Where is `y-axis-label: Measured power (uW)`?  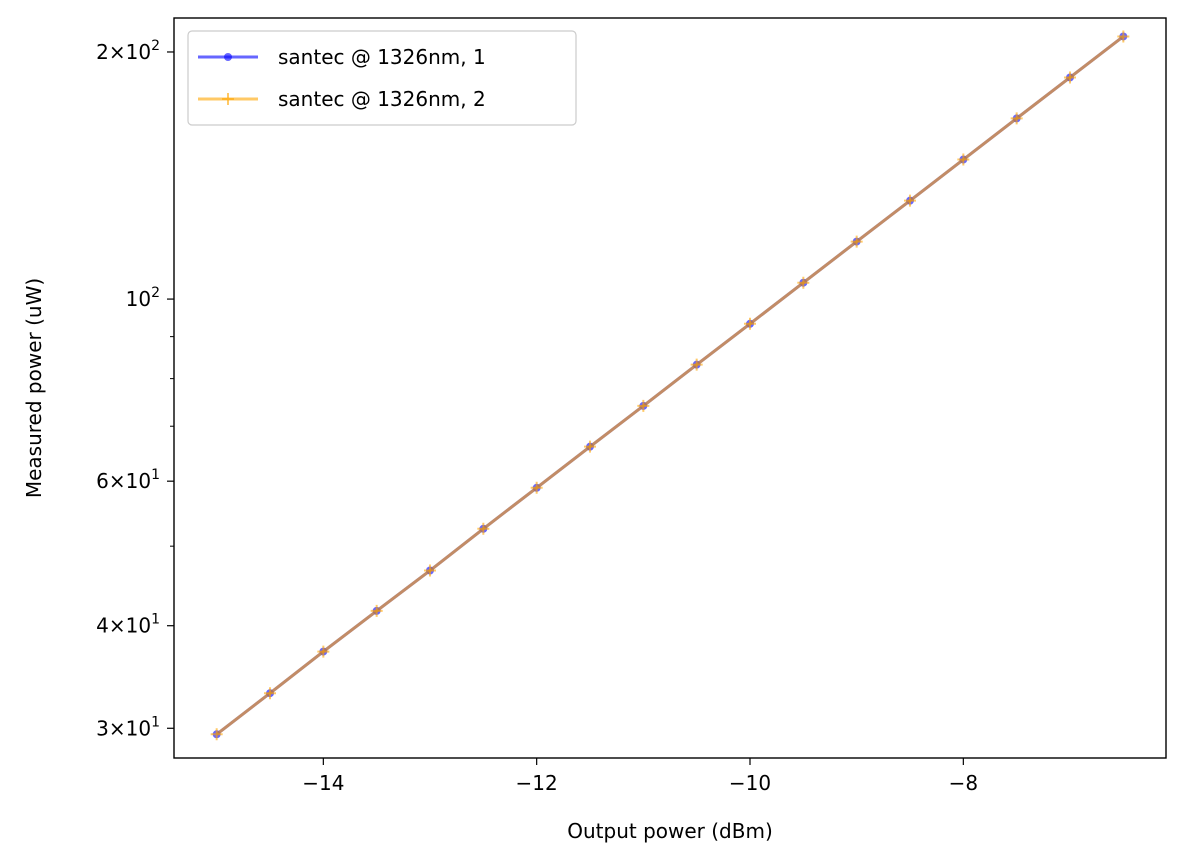 y-axis-label: Measured power (uW) is located at coordinates (34, 388).